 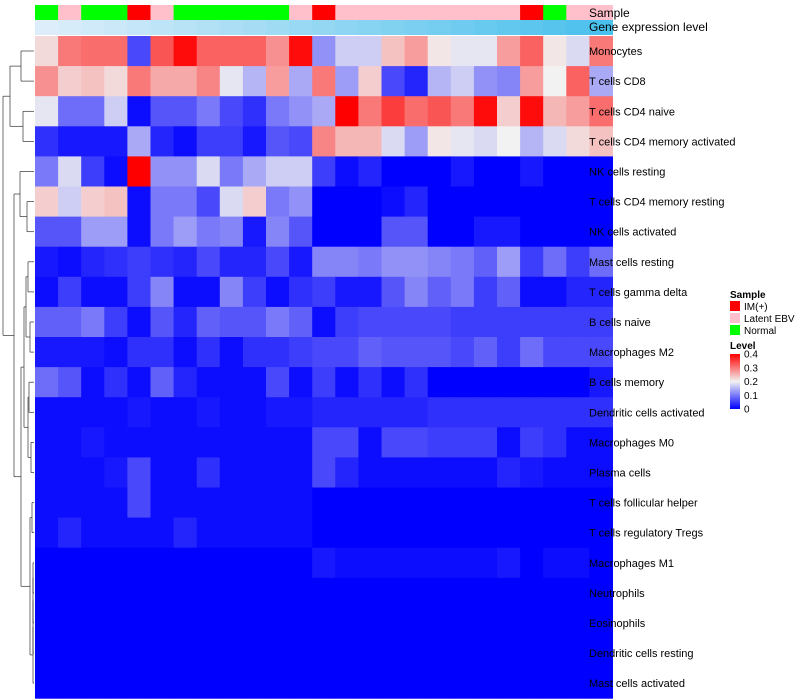 What do you see at coordinates (643, 504) in the screenshot?
I see `row-label: T cells follicular helper` at bounding box center [643, 504].